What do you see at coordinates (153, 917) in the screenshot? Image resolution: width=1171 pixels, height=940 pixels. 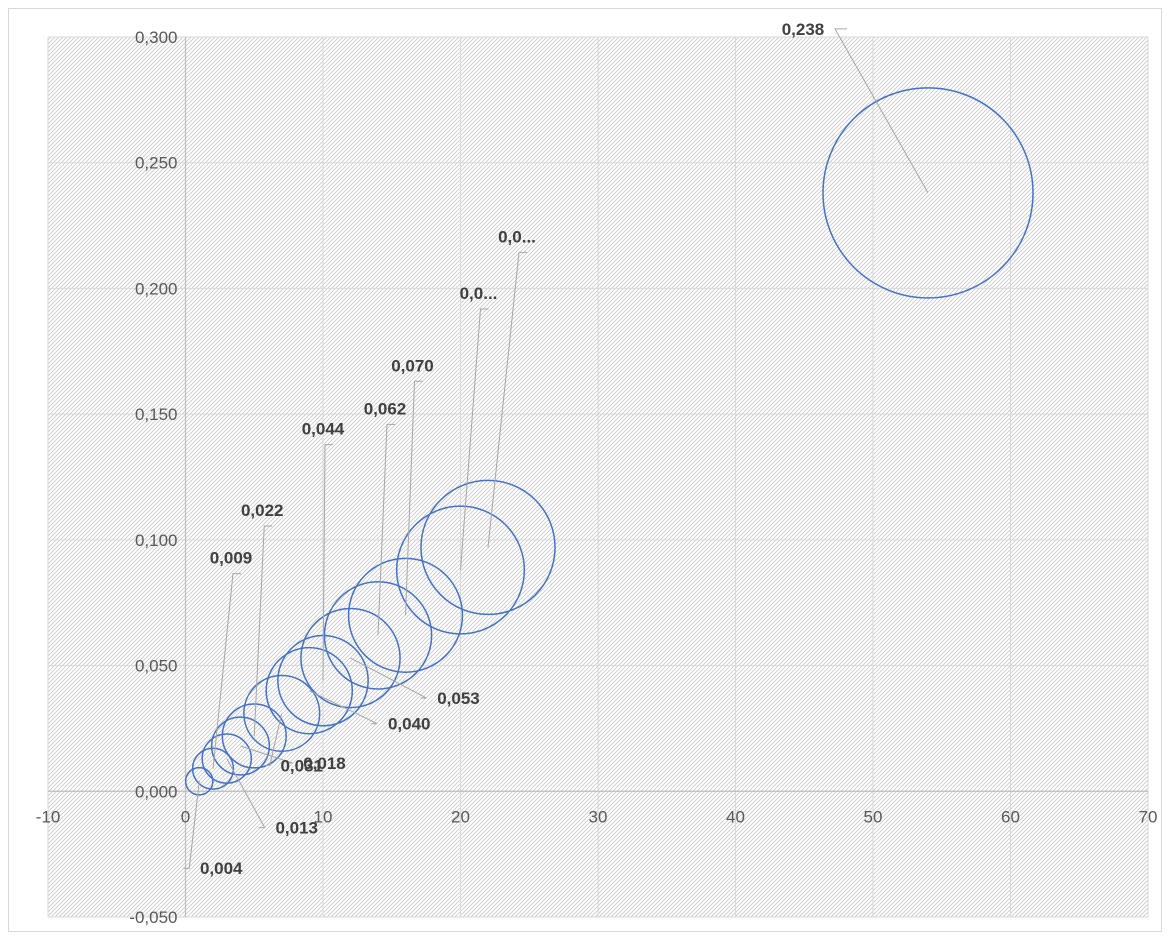 I see `y-tick-label: -0,050` at bounding box center [153, 917].